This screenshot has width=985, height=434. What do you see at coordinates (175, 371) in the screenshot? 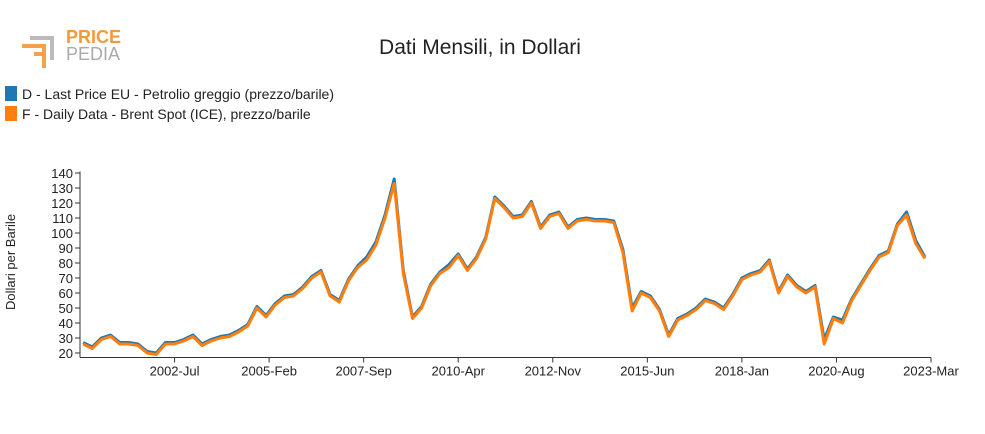
I see `x-tick-label: 2002-Jul` at bounding box center [175, 371].